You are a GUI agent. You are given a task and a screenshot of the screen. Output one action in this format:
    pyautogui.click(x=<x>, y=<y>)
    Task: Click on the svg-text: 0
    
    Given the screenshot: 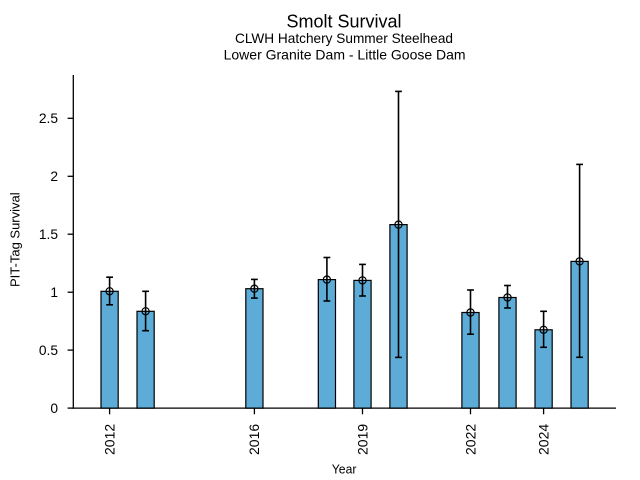 What is the action you would take?
    pyautogui.click(x=54, y=408)
    